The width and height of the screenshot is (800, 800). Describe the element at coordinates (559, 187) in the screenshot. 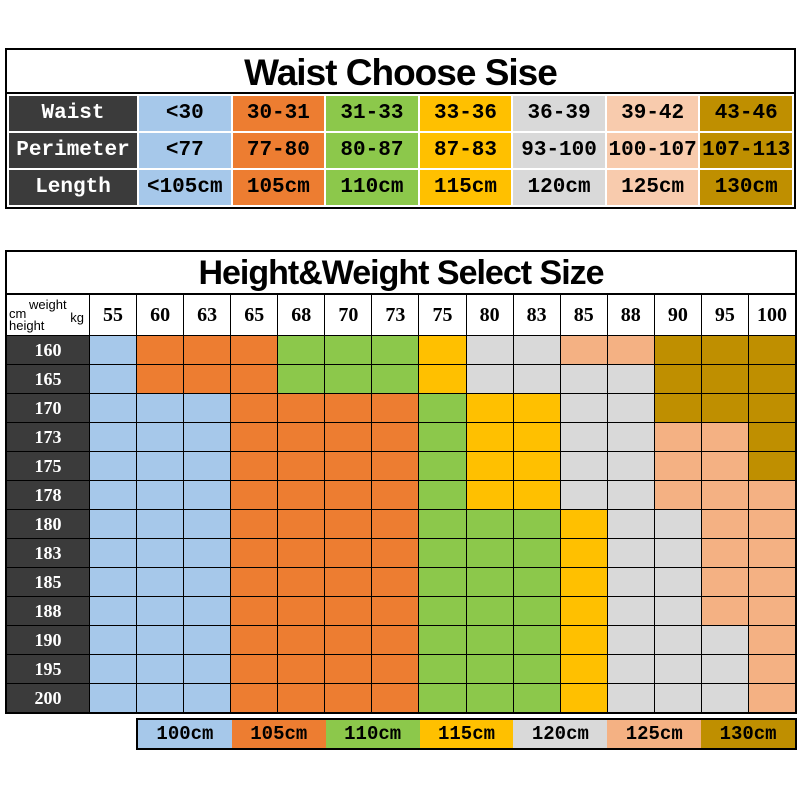

I see `waist-cell: 120cm` at that location.